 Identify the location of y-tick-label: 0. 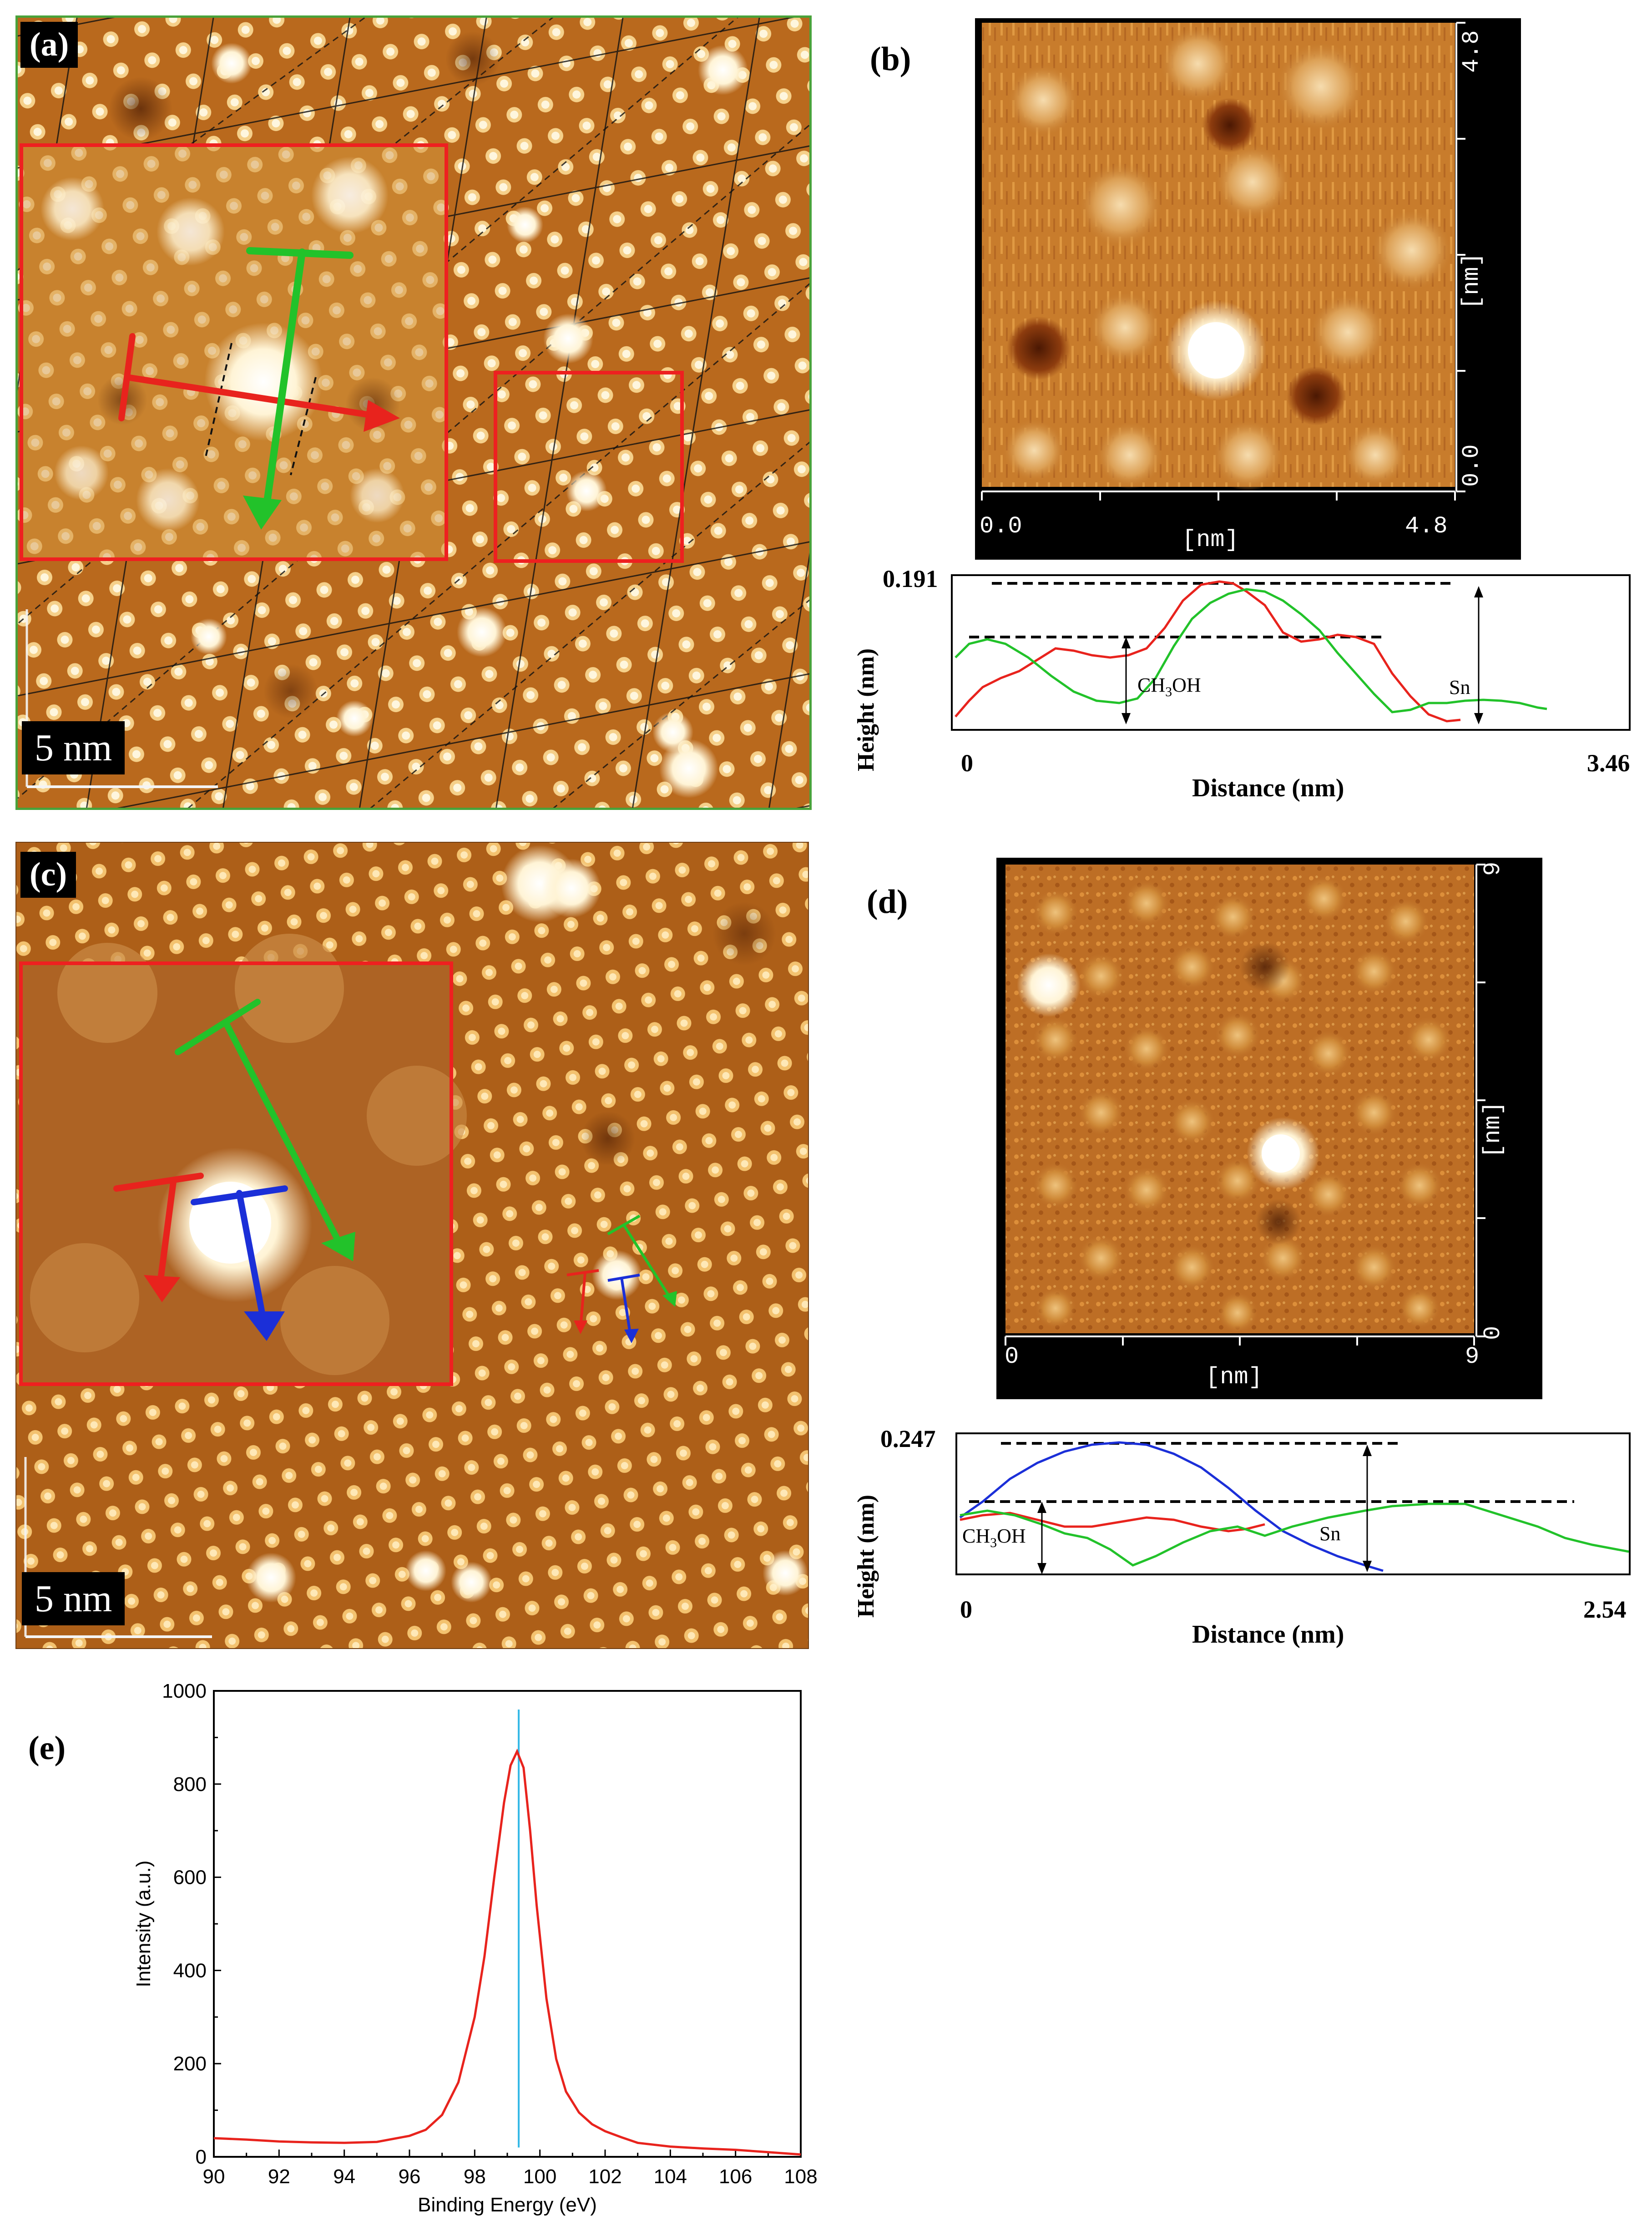
(201, 2157).